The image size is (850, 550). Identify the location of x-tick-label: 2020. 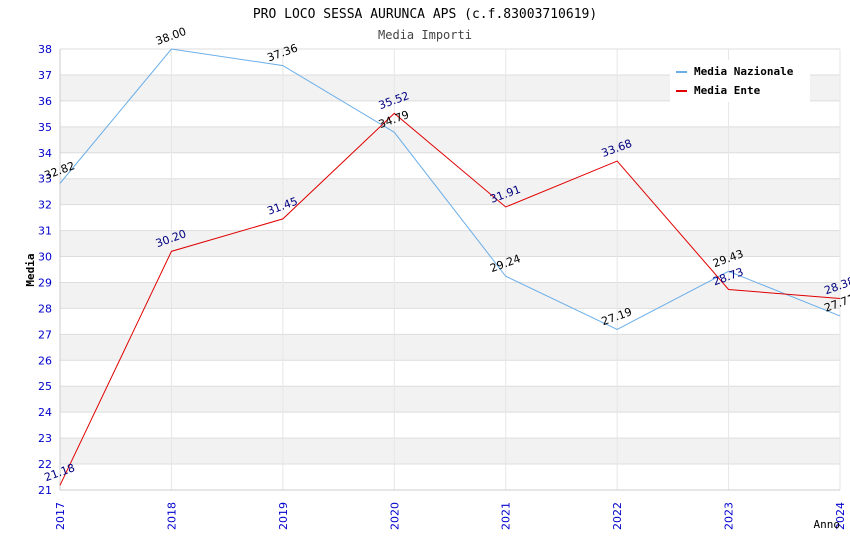
(394, 516).